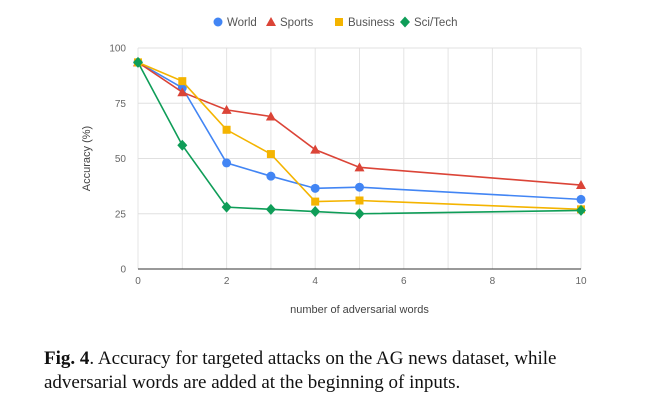  Describe the element at coordinates (435, 23) in the screenshot. I see `legend-label-sci-tech: Sci/Tech` at that location.